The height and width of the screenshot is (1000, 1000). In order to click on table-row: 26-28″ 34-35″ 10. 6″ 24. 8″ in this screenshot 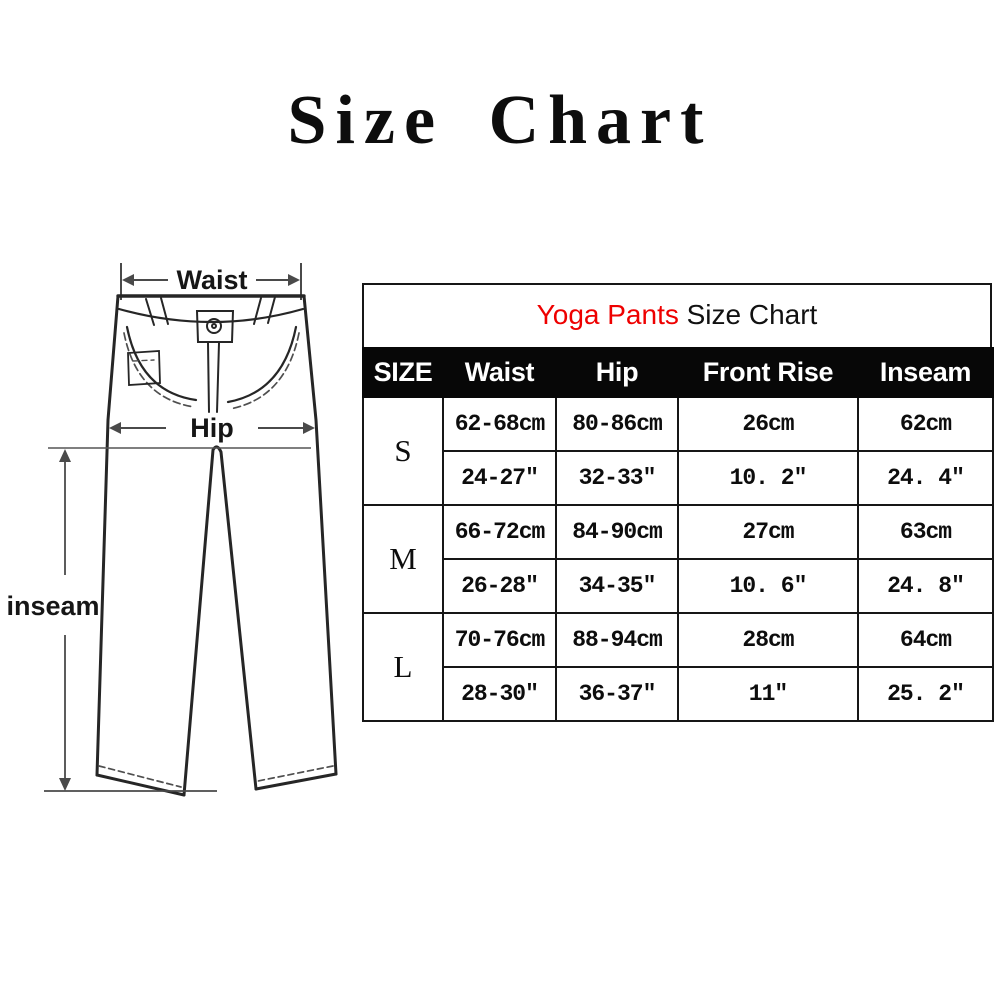, I will do `click(678, 586)`.